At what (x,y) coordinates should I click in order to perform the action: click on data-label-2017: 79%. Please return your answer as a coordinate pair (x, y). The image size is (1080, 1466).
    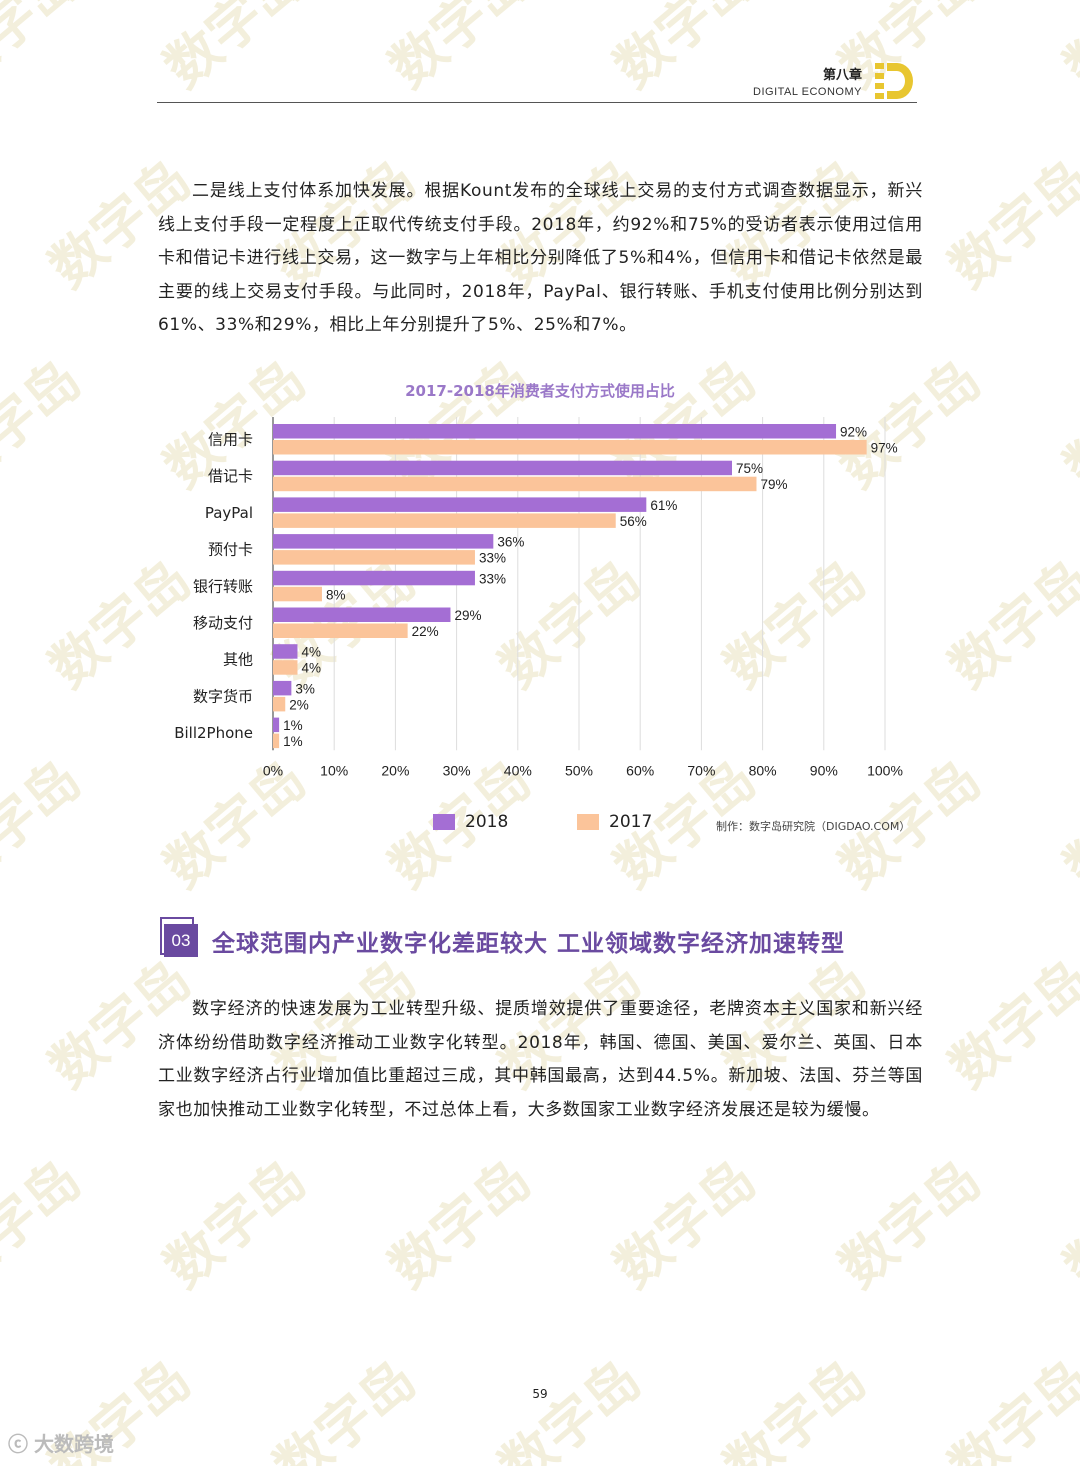
    Looking at the image, I should click on (773, 484).